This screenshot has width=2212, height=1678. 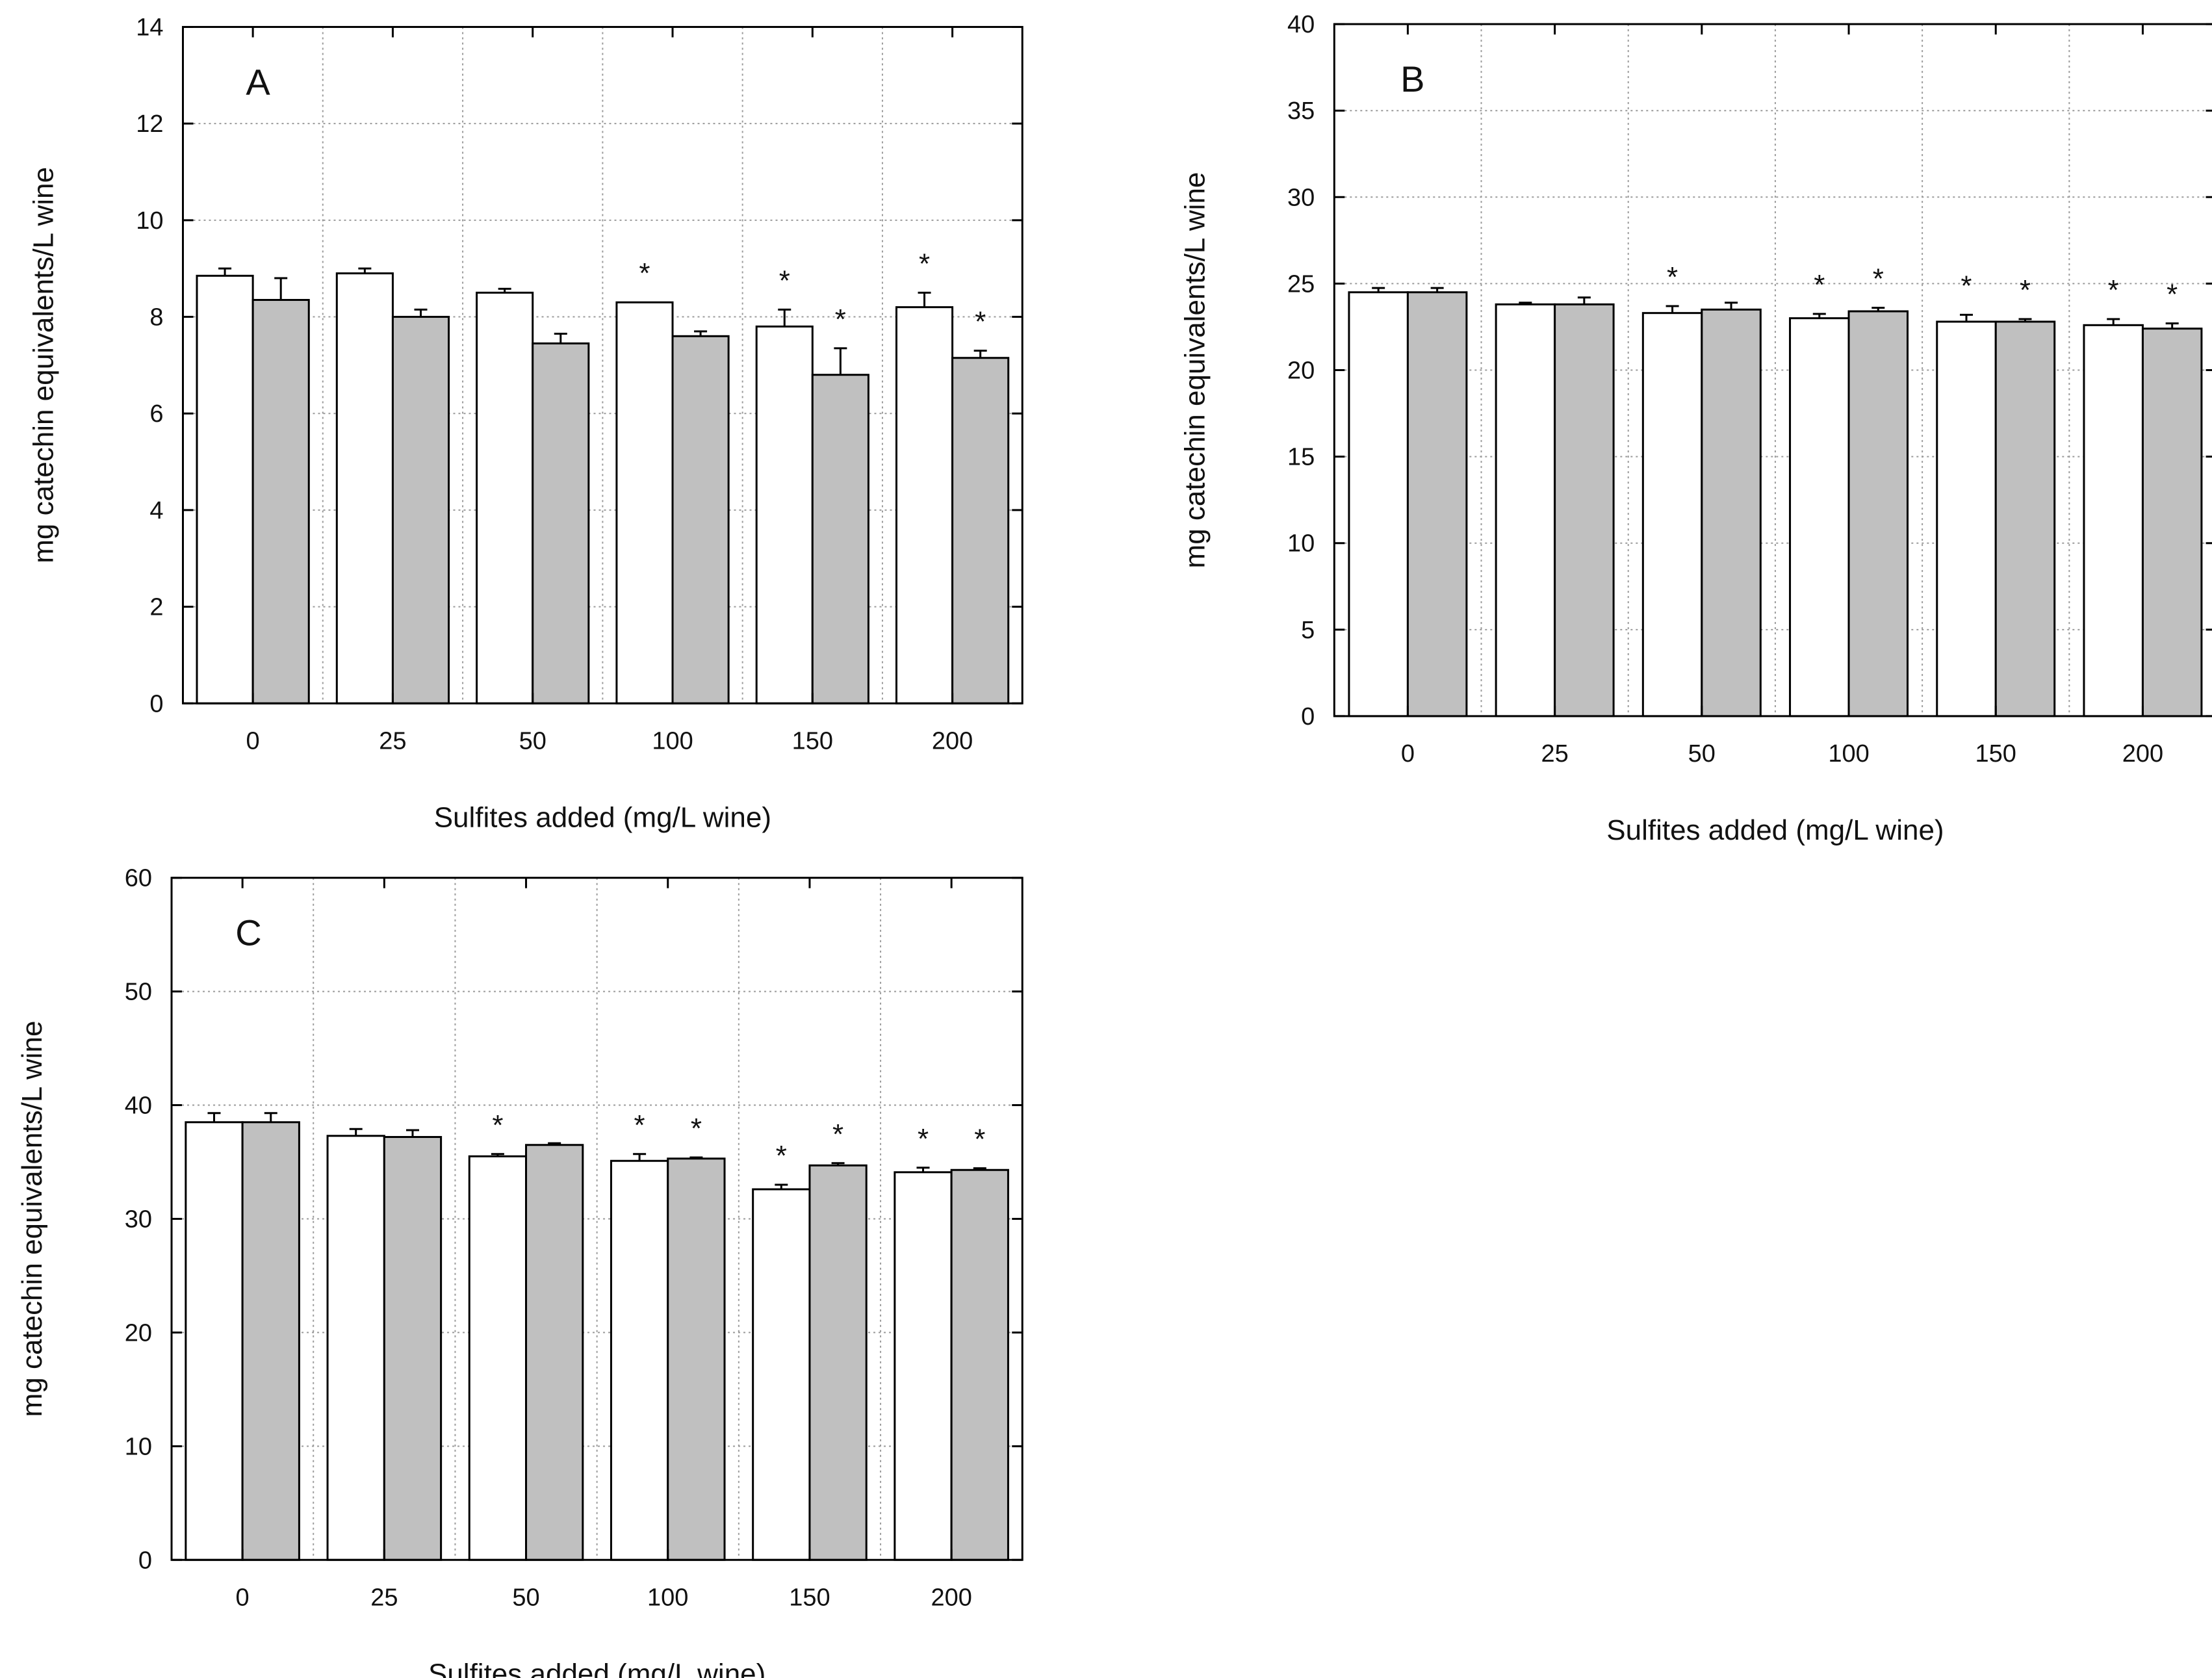 I want to click on chart-a-x-tick-label: 200, so click(x=952, y=741).